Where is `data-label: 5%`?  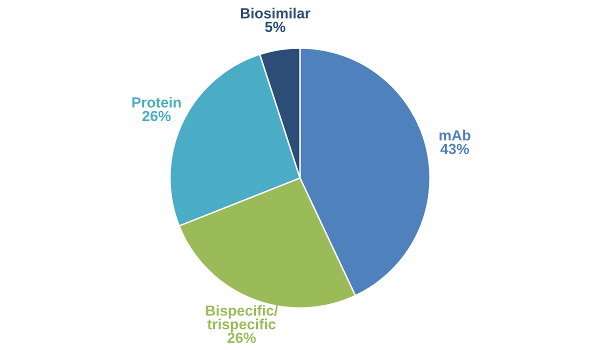 data-label: 5% is located at coordinates (275, 27).